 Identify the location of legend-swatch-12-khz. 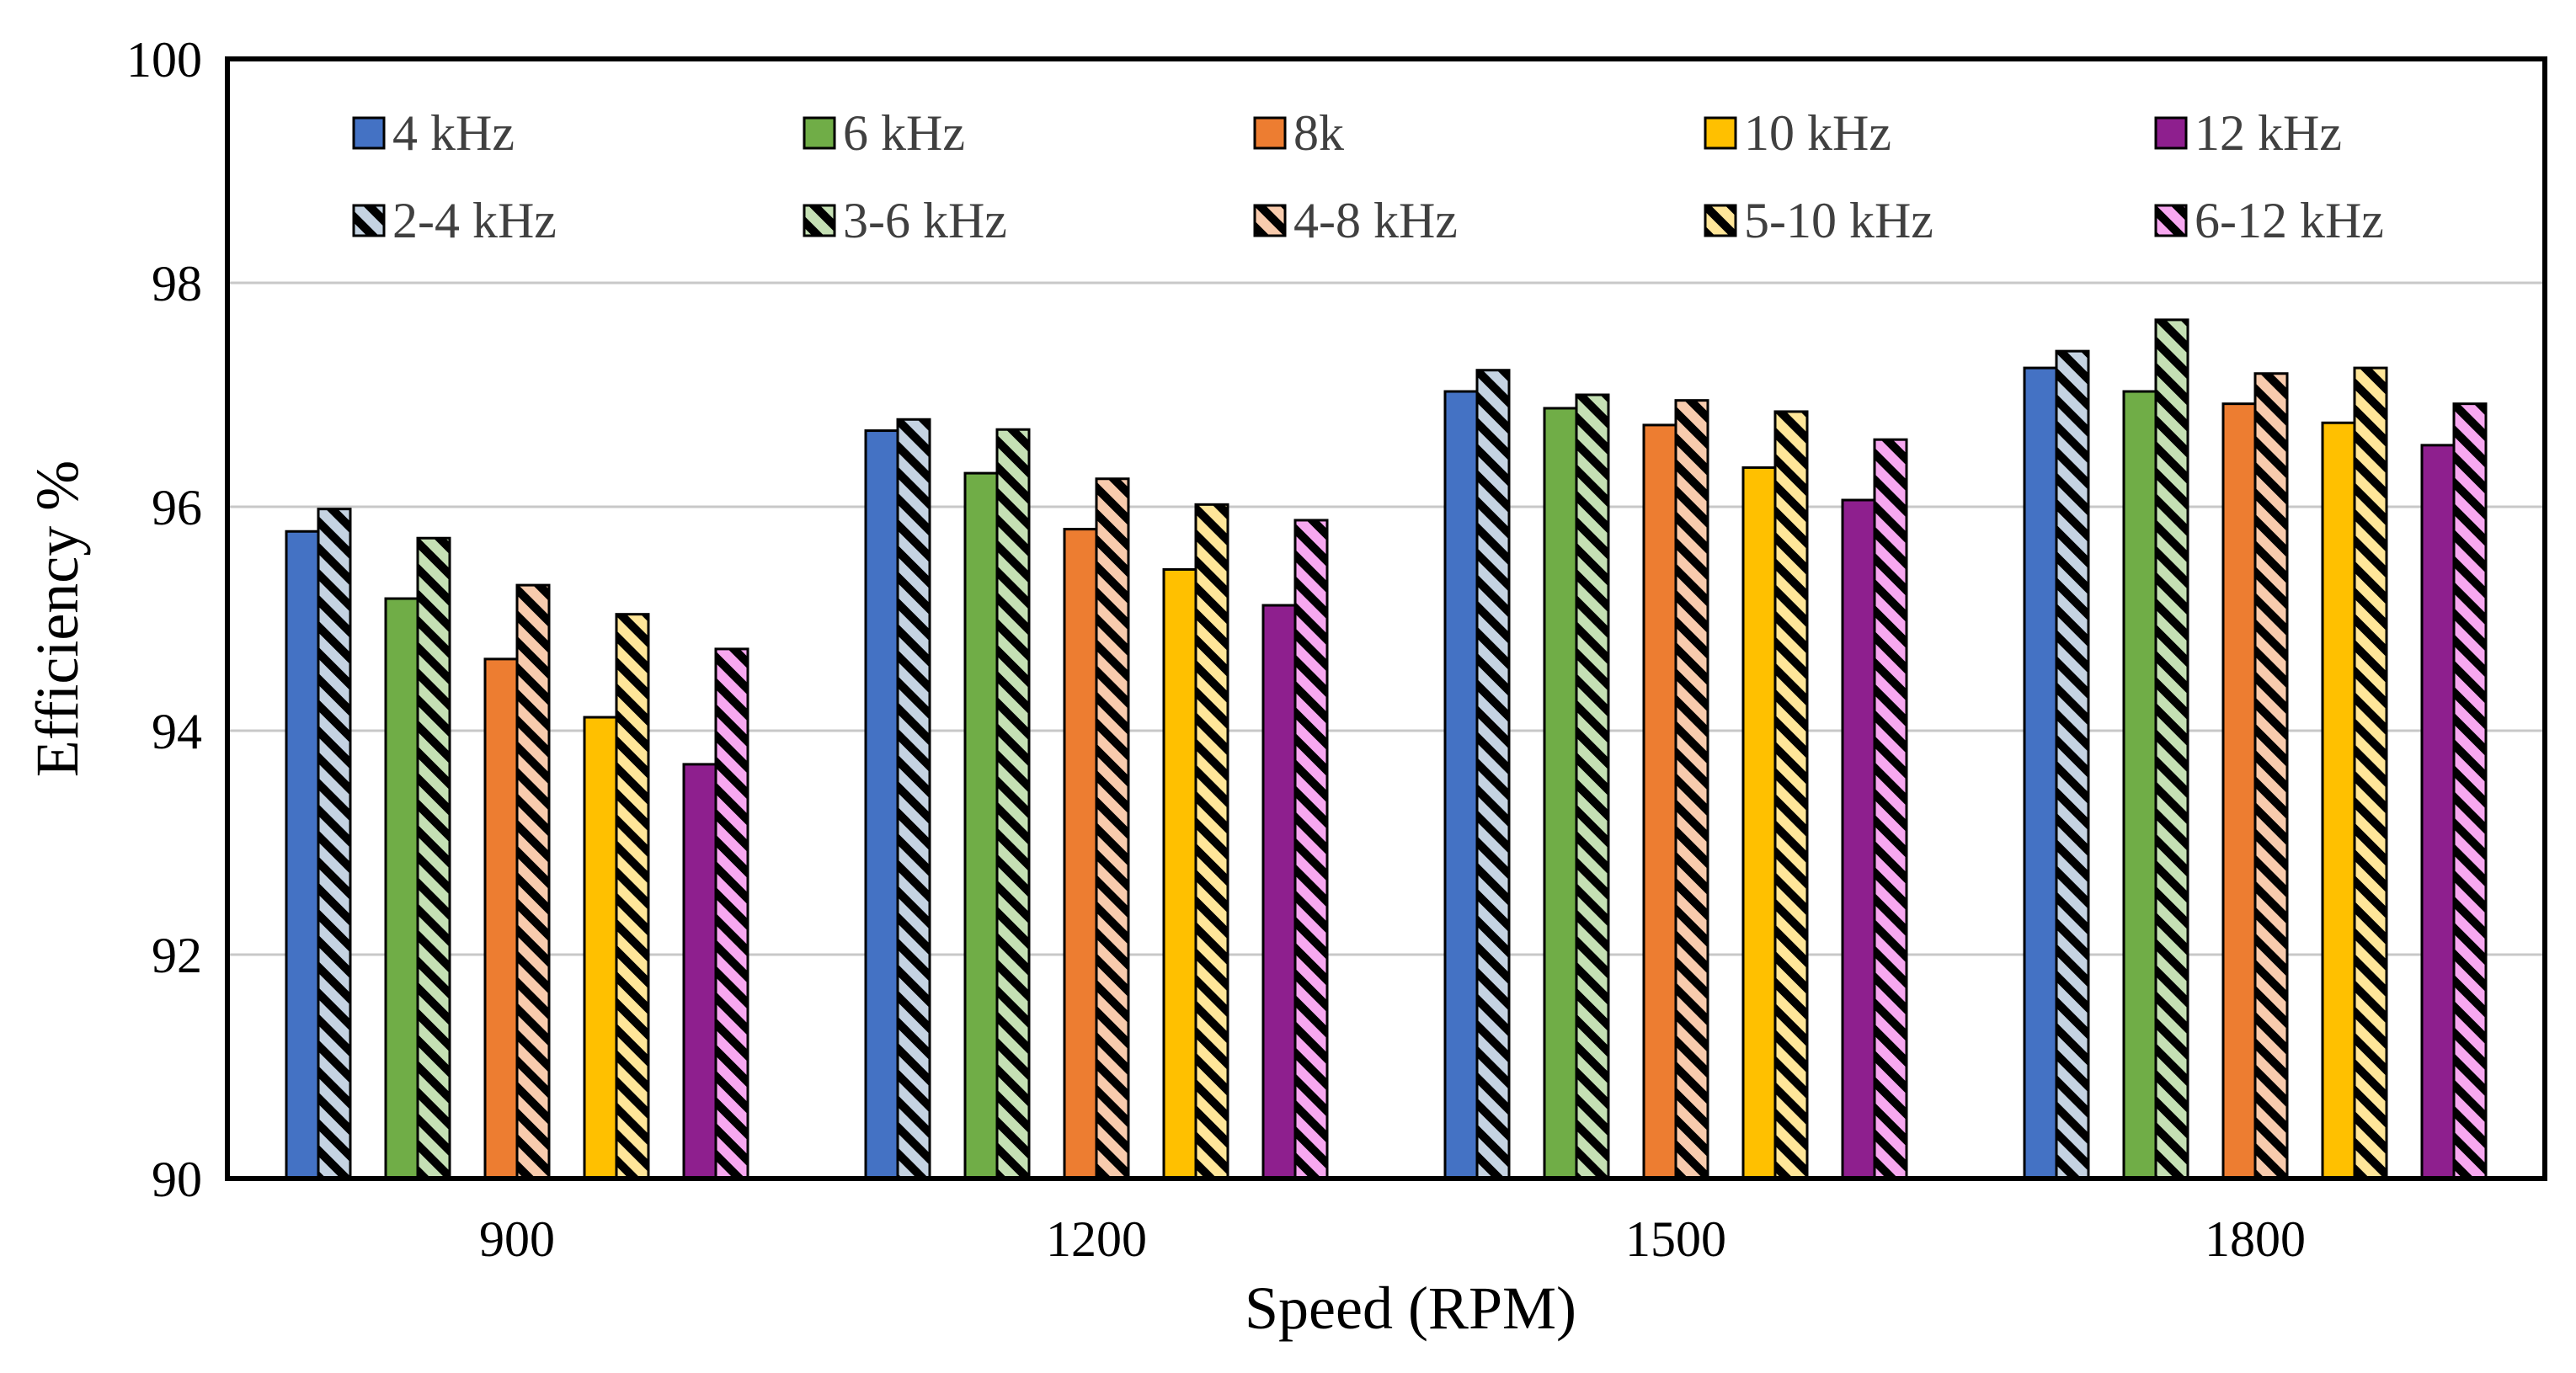
(2171, 133).